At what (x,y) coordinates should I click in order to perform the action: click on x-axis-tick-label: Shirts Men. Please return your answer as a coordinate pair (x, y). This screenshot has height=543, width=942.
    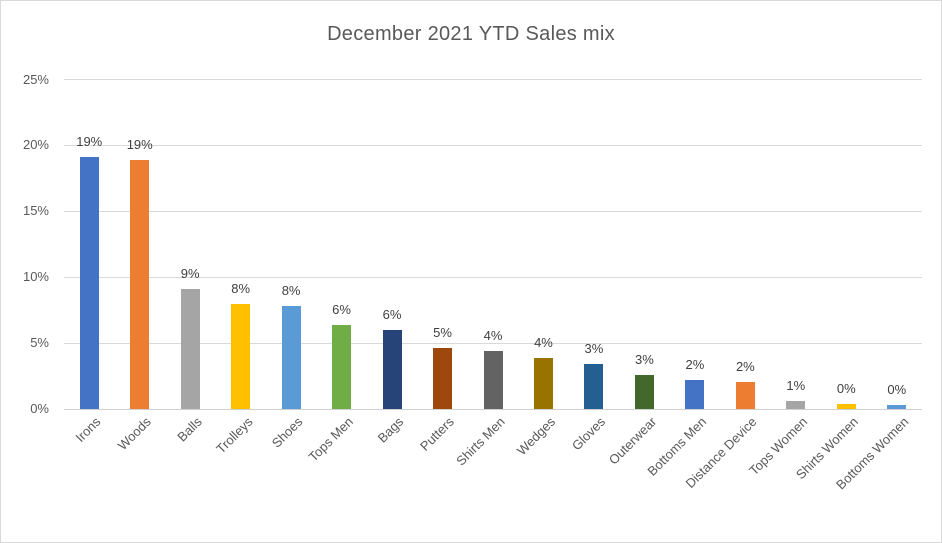
    Looking at the image, I should click on (480, 441).